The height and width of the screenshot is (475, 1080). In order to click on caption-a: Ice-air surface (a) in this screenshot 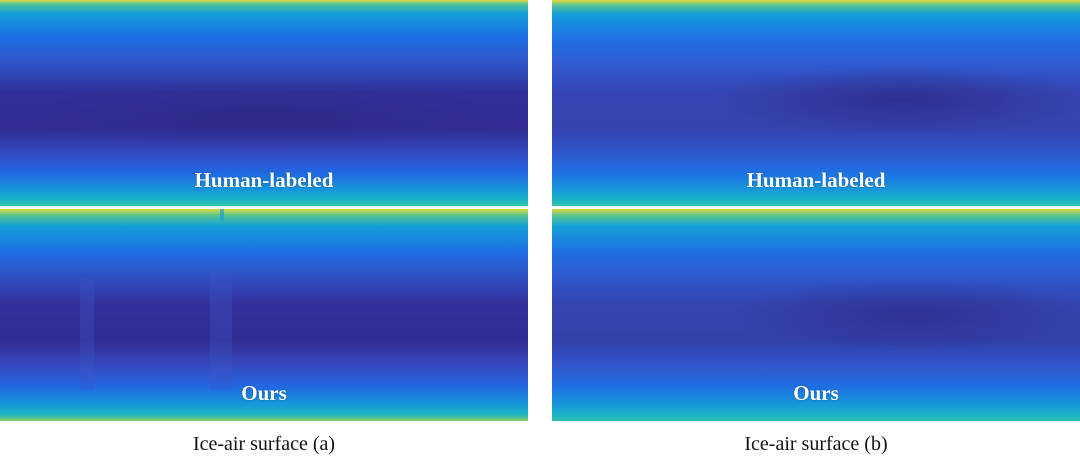, I will do `click(264, 444)`.